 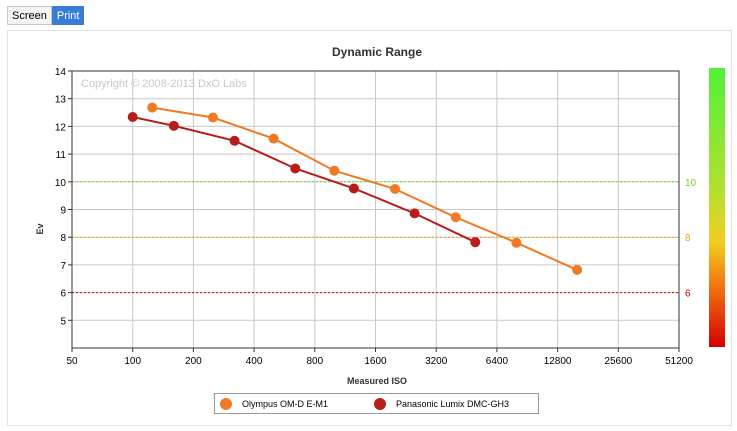 What do you see at coordinates (61, 72) in the screenshot?
I see `y-tick-label: 14` at bounding box center [61, 72].